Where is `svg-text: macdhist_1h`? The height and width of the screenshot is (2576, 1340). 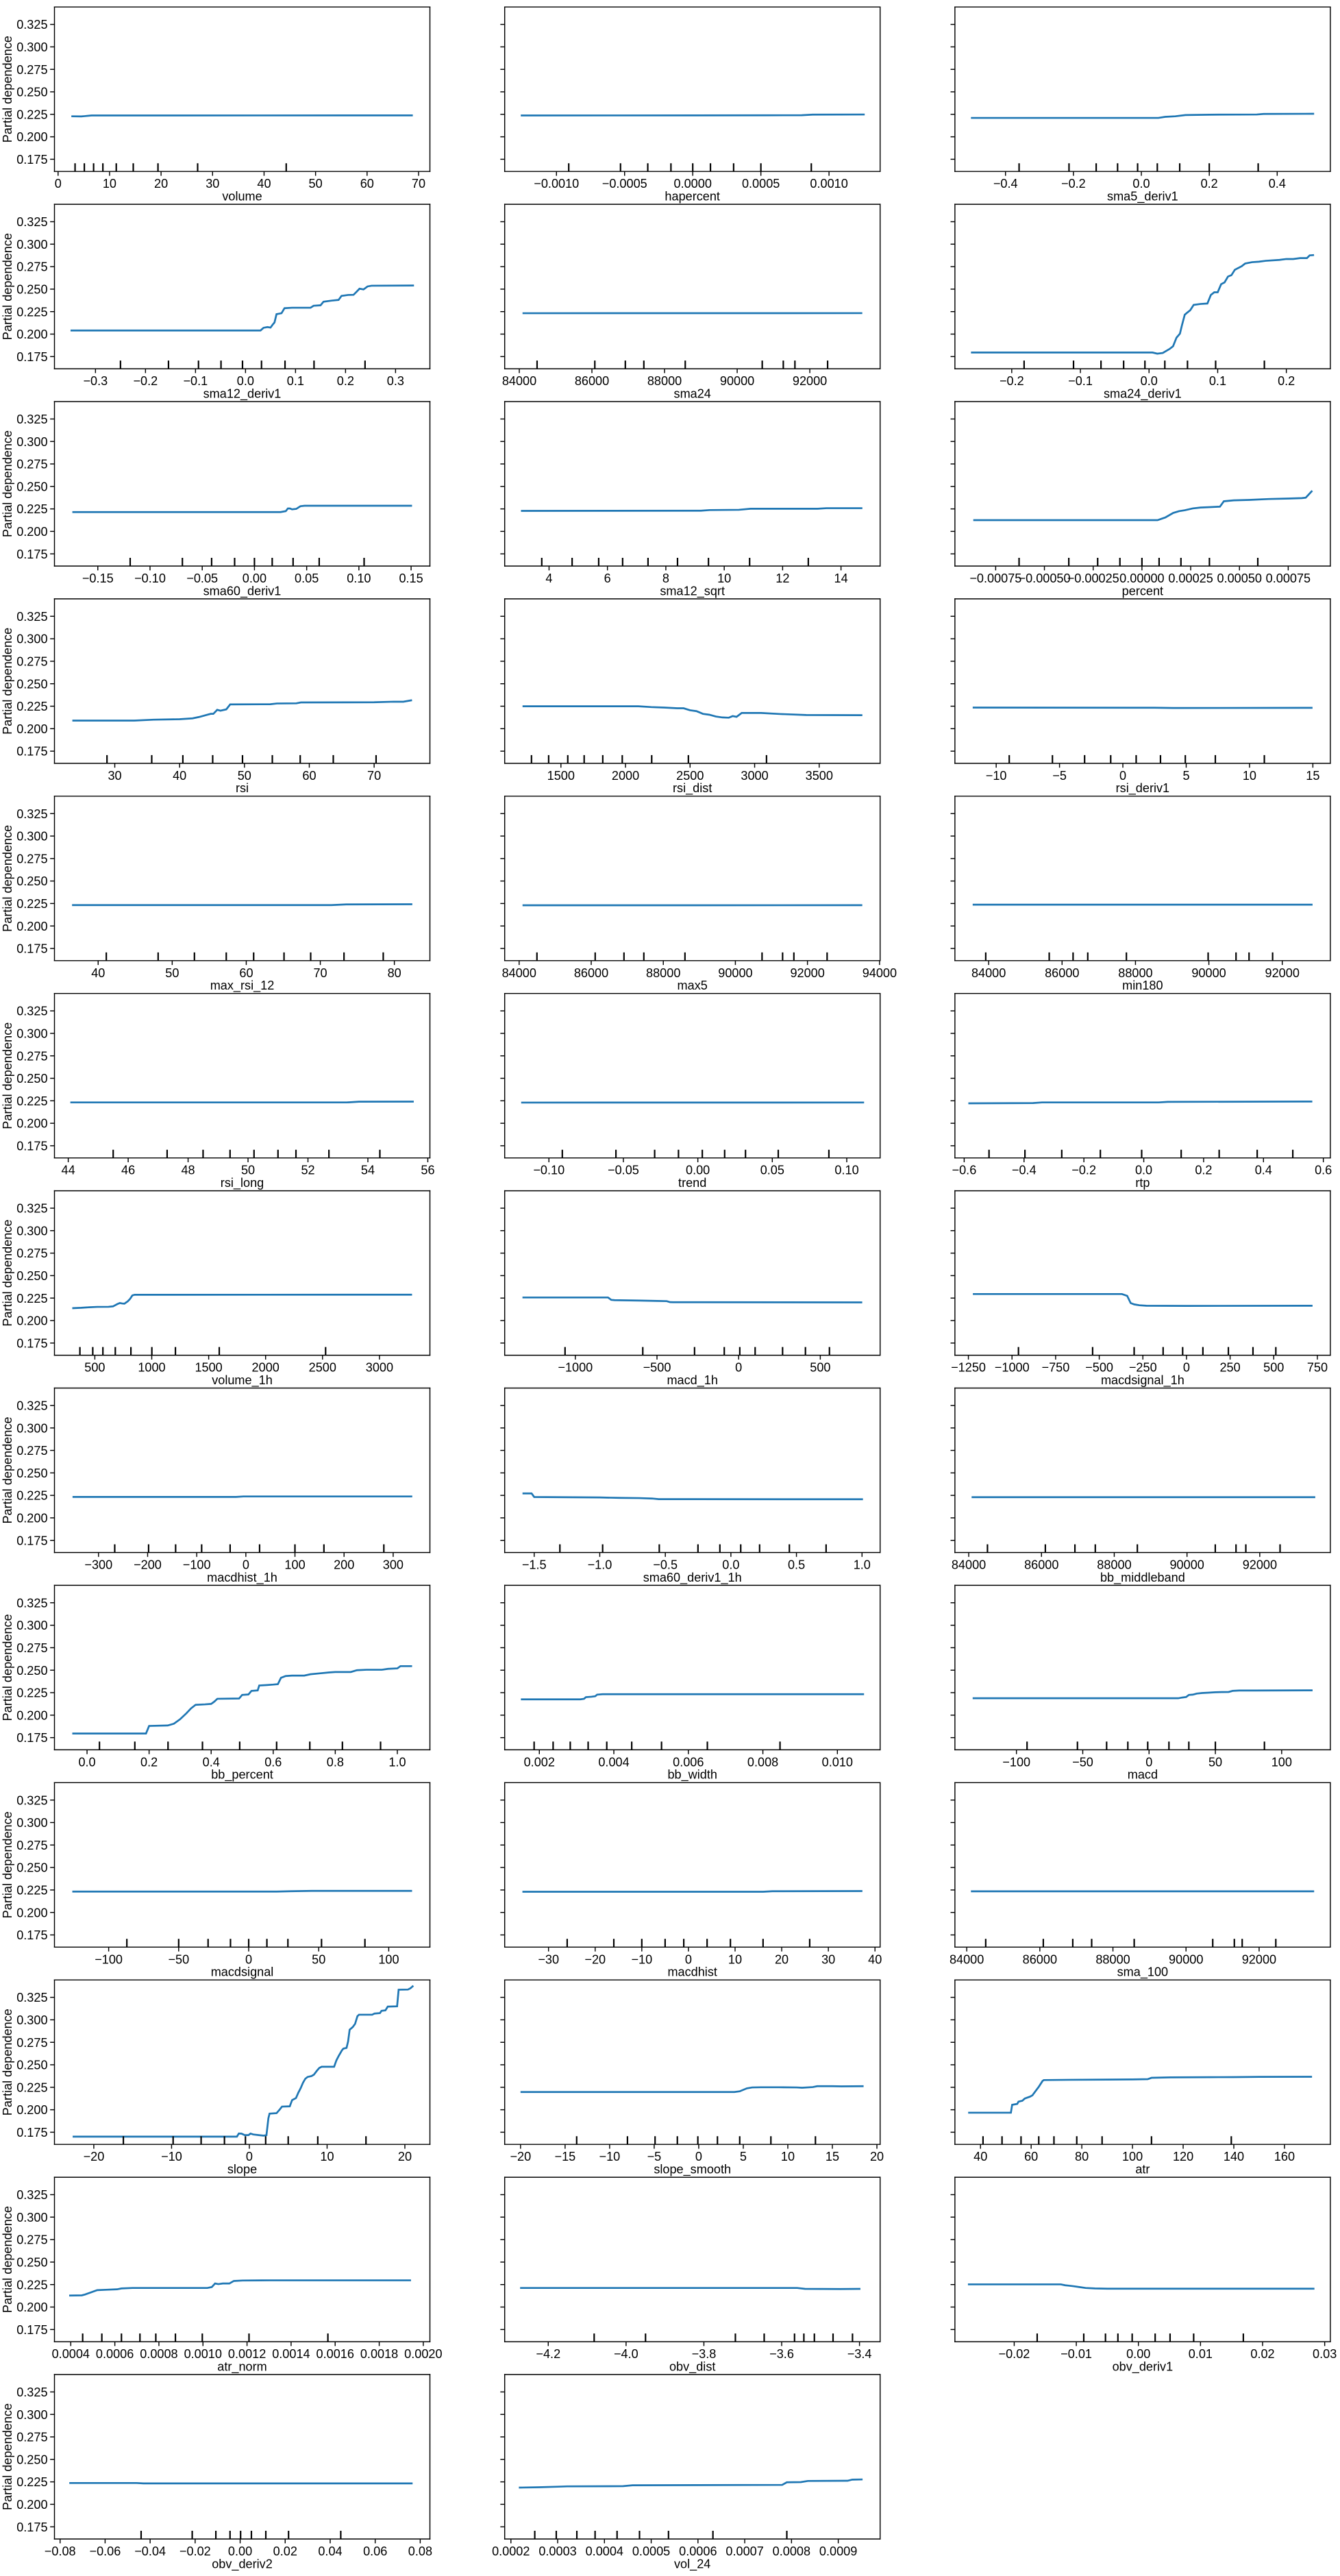
svg-text: macdhist_1h is located at coordinates (242, 1578).